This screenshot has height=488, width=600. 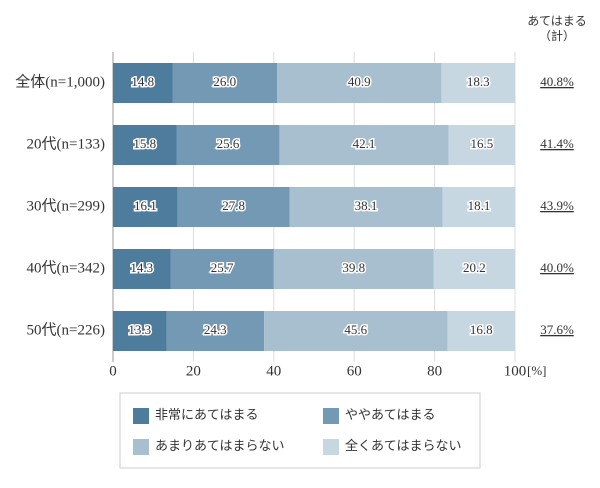 I want to click on bar-label: 24.3, so click(x=215, y=329).